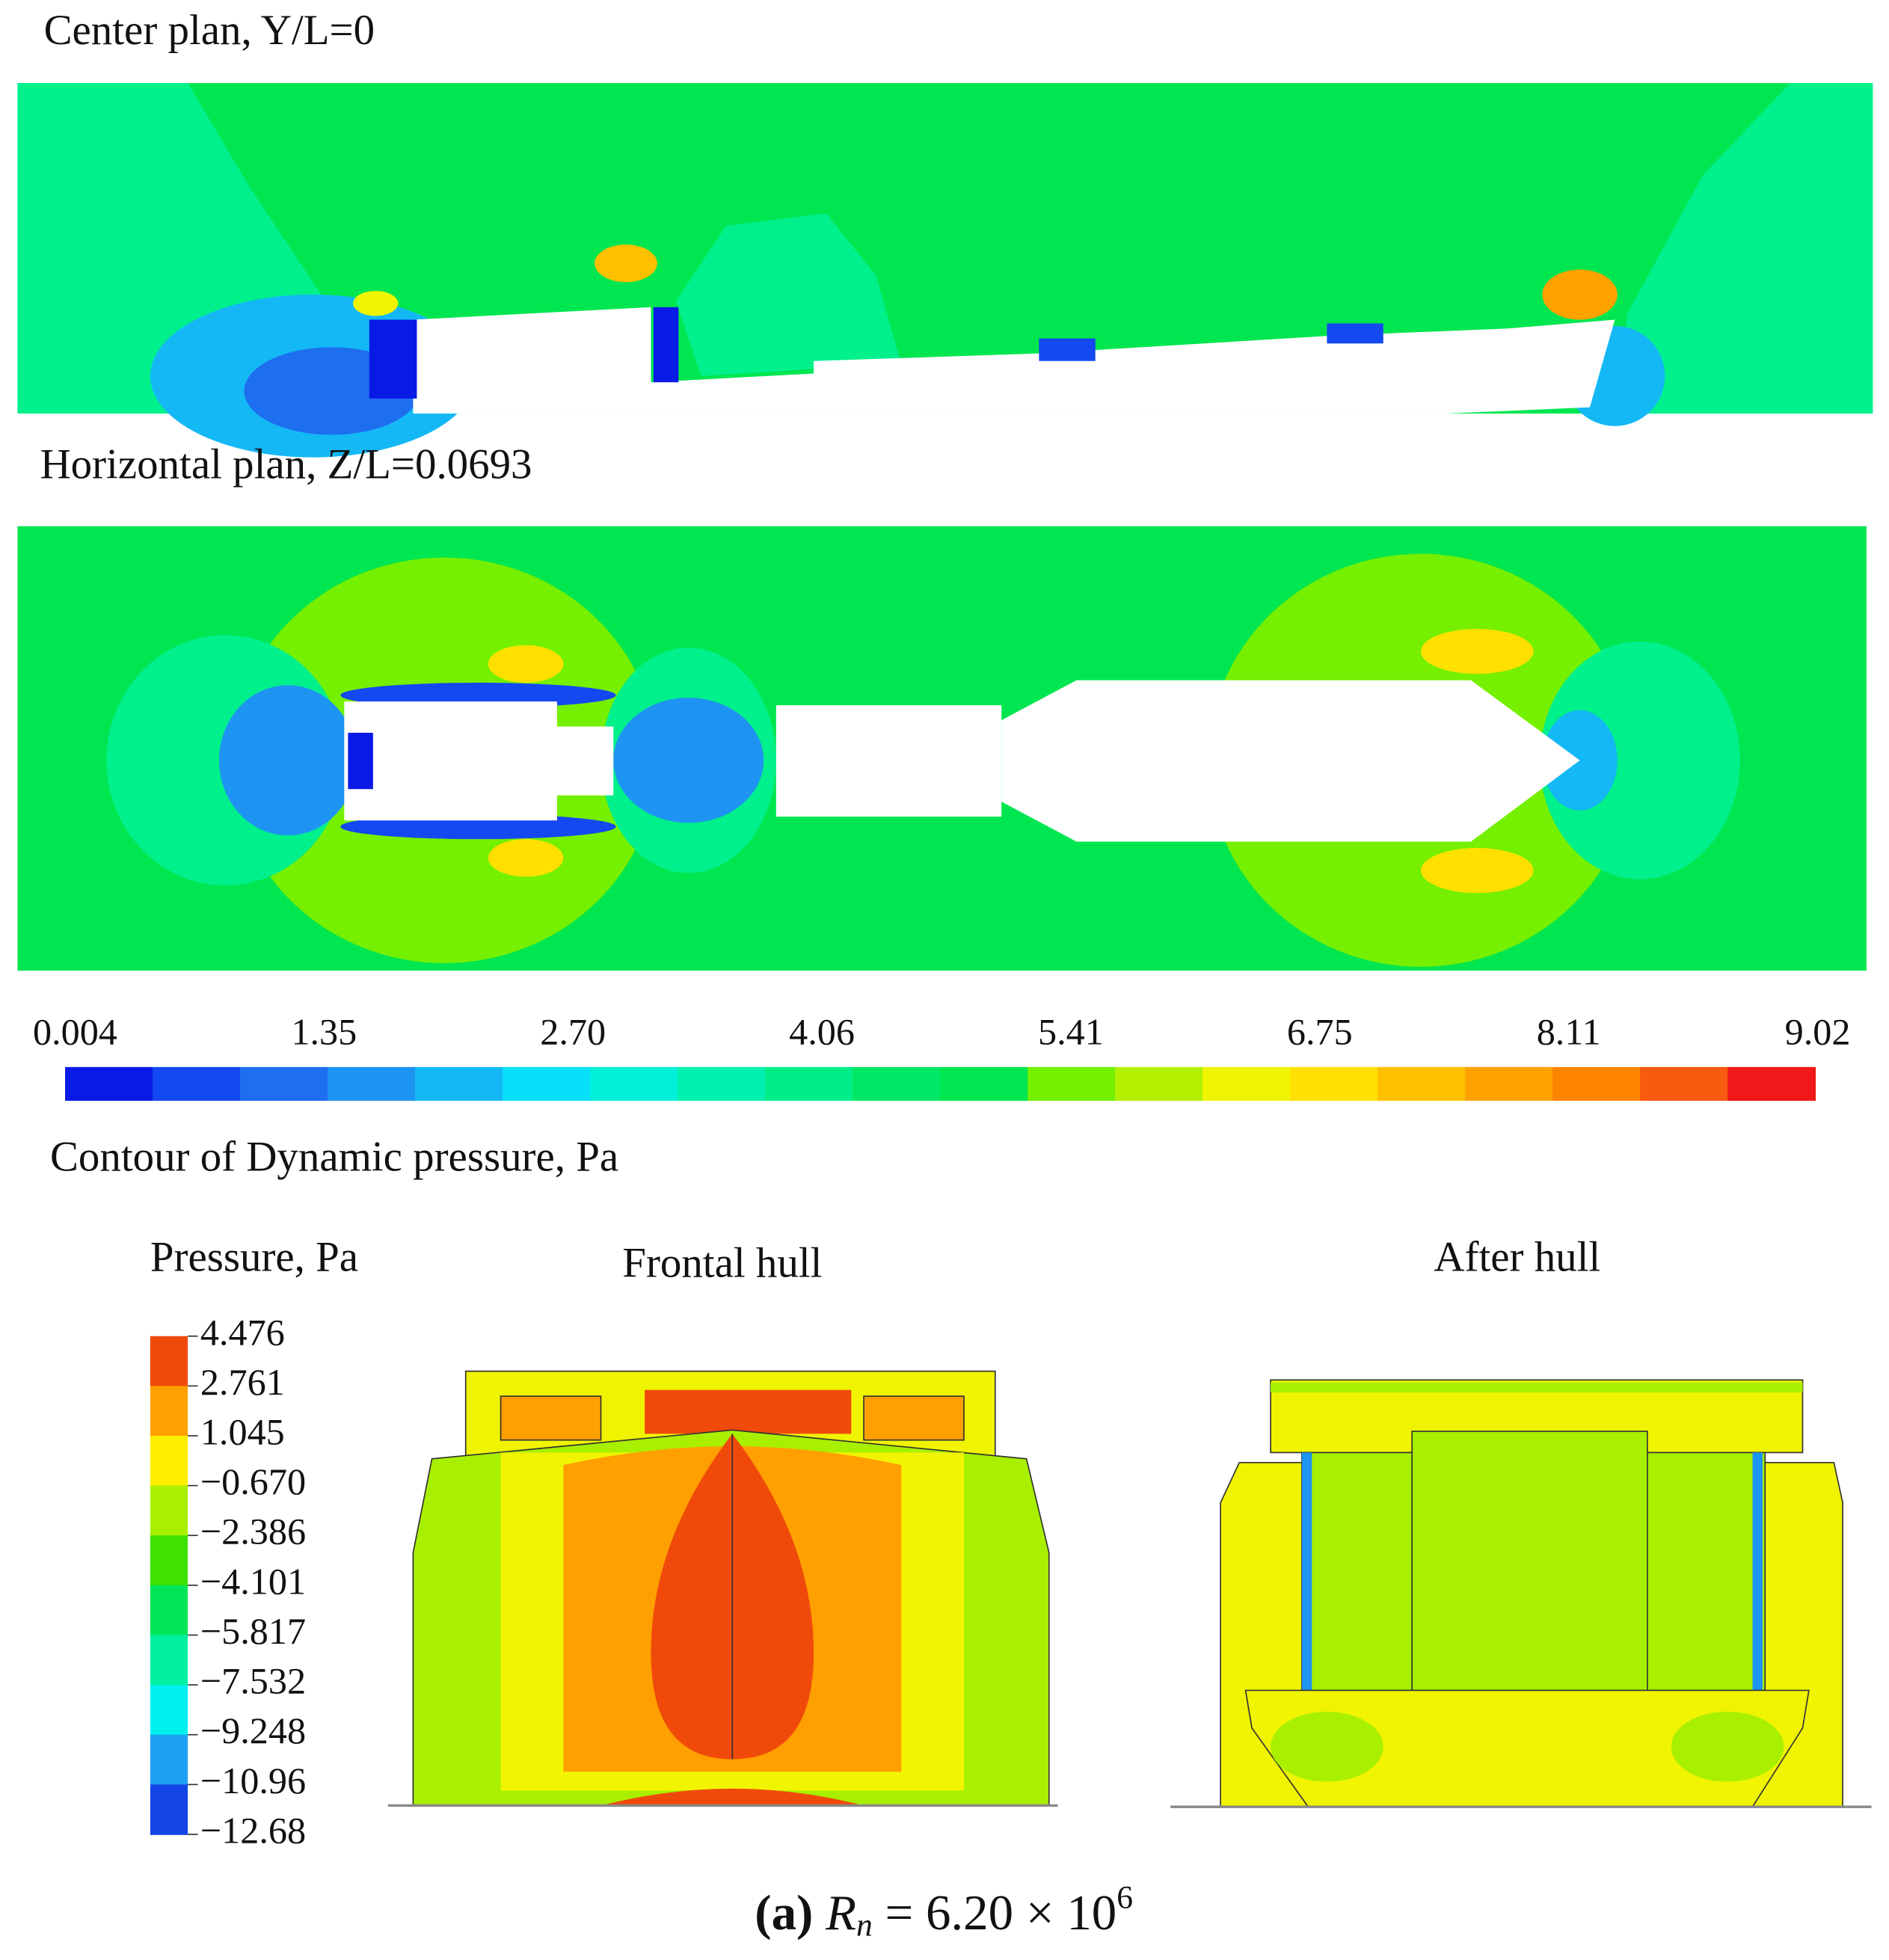  Describe the element at coordinates (1320, 1032) in the screenshot. I see `colorbar-label: 6.75` at that location.